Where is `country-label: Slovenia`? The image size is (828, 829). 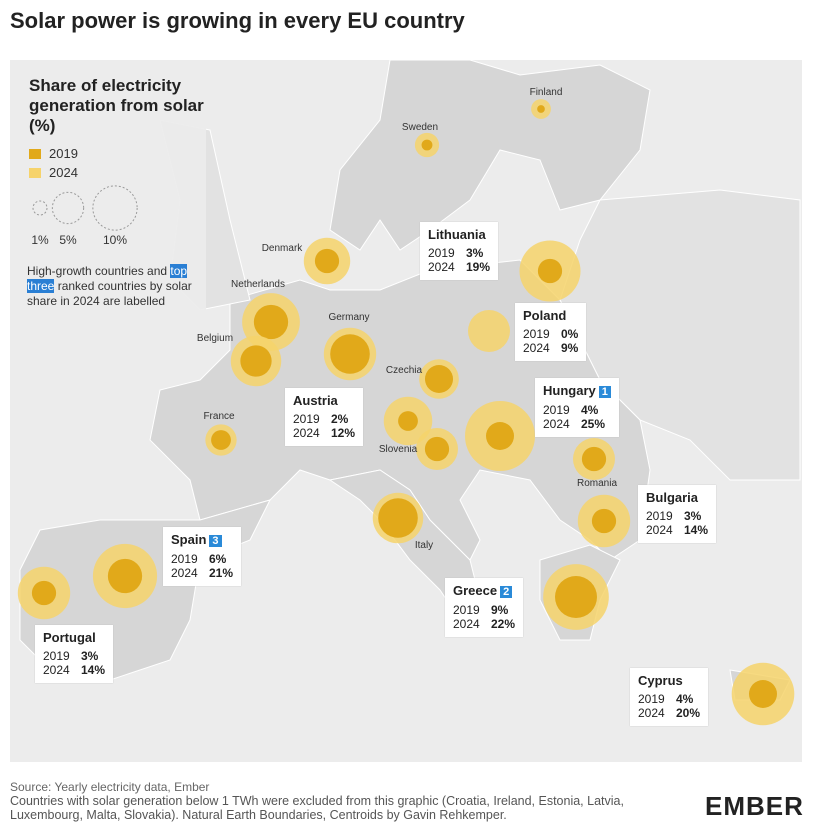
country-label: Slovenia is located at coordinates (398, 449).